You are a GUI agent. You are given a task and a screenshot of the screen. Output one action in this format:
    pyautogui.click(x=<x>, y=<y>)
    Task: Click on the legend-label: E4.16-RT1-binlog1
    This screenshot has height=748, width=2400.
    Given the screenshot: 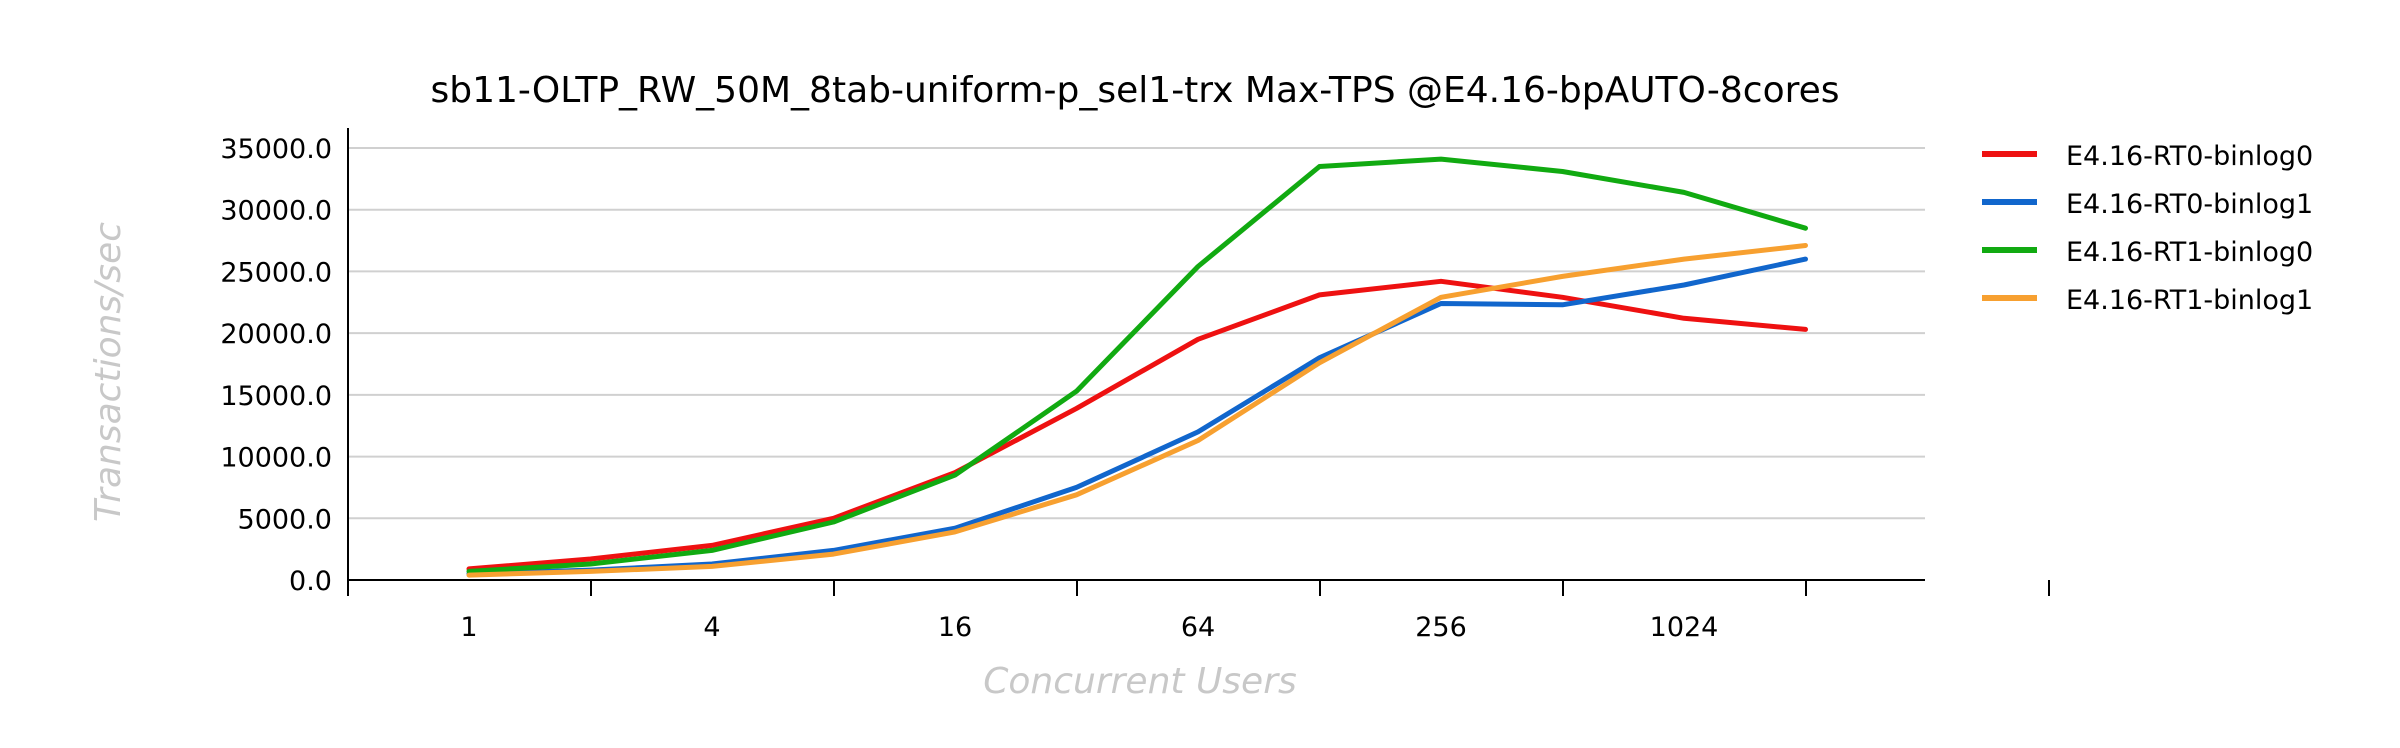 What is the action you would take?
    pyautogui.click(x=2189, y=300)
    